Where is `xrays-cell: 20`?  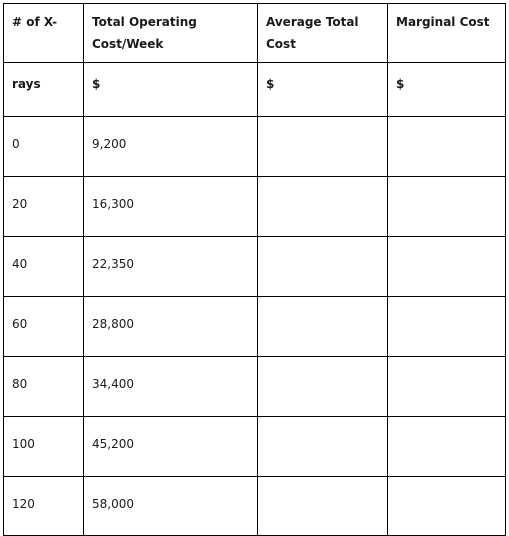 xrays-cell: 20 is located at coordinates (43, 206).